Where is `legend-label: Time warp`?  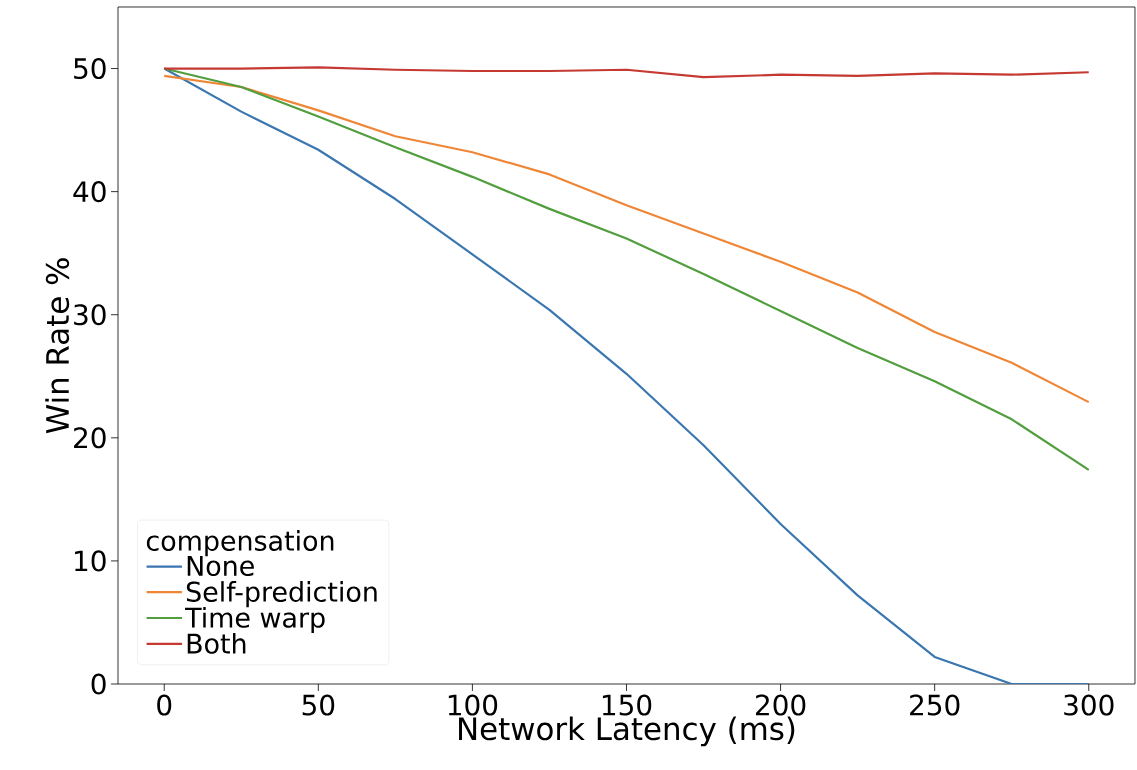
legend-label: Time warp is located at coordinates (255, 620).